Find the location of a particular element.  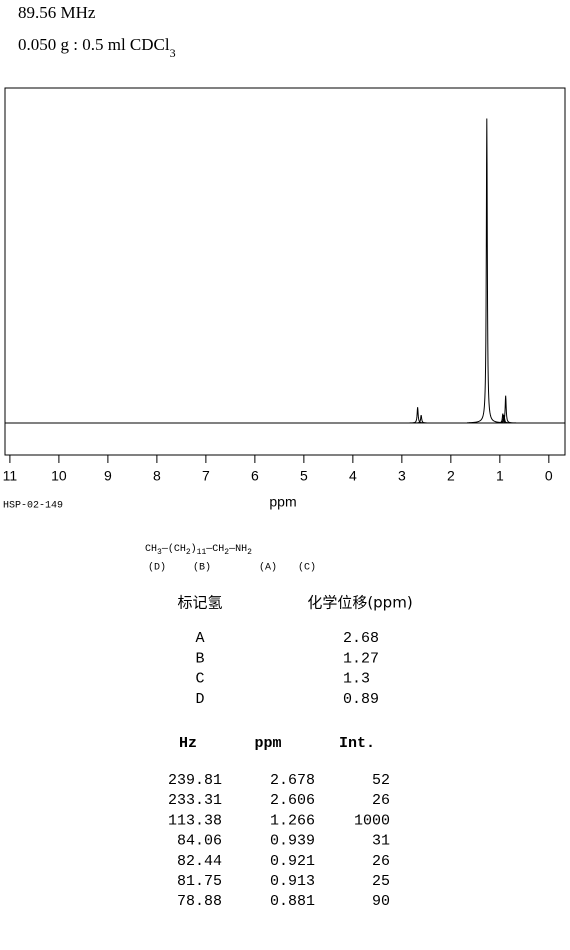

group-label: (D) is located at coordinates (157, 568).